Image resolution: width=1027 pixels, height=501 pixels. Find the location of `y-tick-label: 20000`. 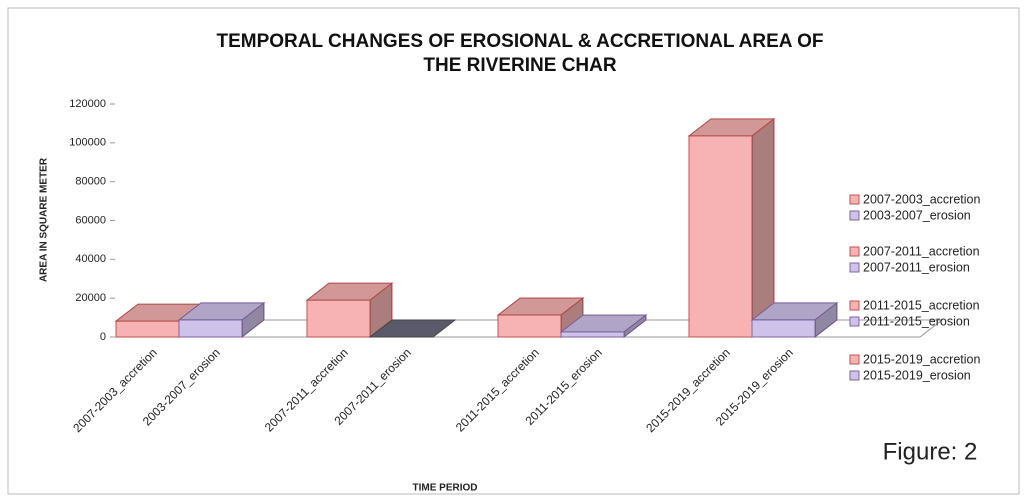

y-tick-label: 20000 is located at coordinates (90, 298).